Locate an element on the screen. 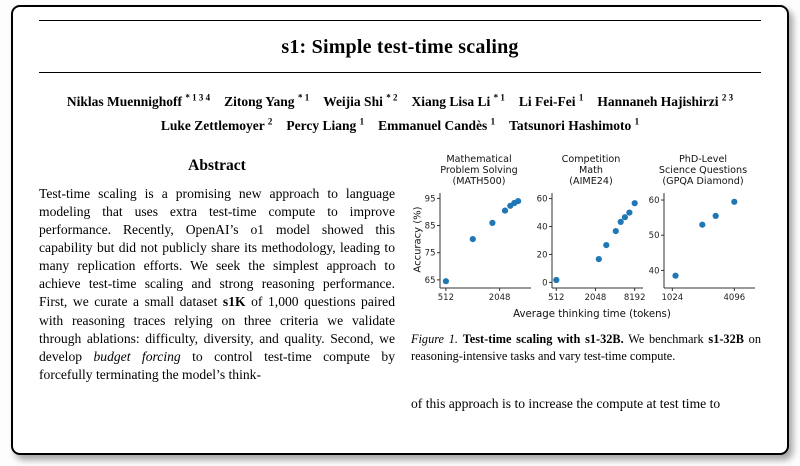 This screenshot has height=466, width=800. y-axis-label: Accuracy (%) is located at coordinates (418, 239).